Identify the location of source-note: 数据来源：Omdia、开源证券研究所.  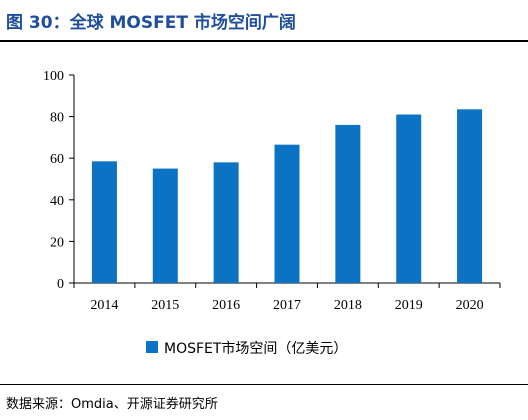
(112, 404).